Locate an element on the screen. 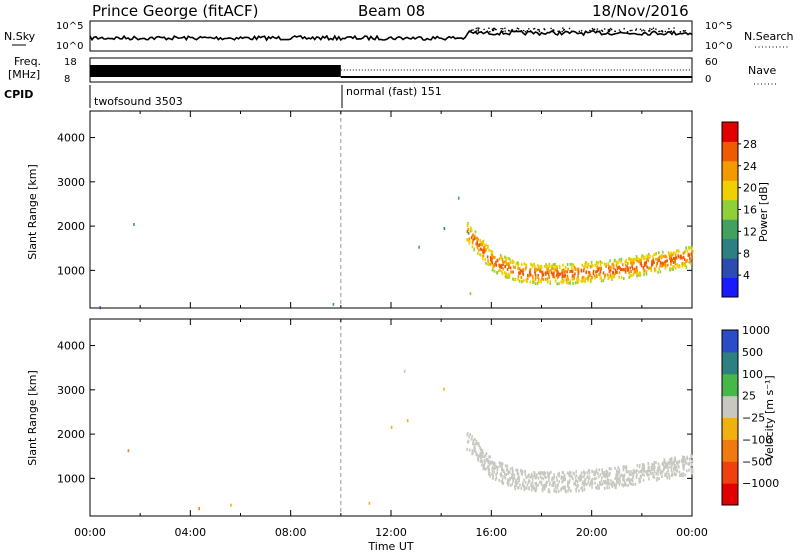  nave-tick-top: 60 is located at coordinates (711, 62).